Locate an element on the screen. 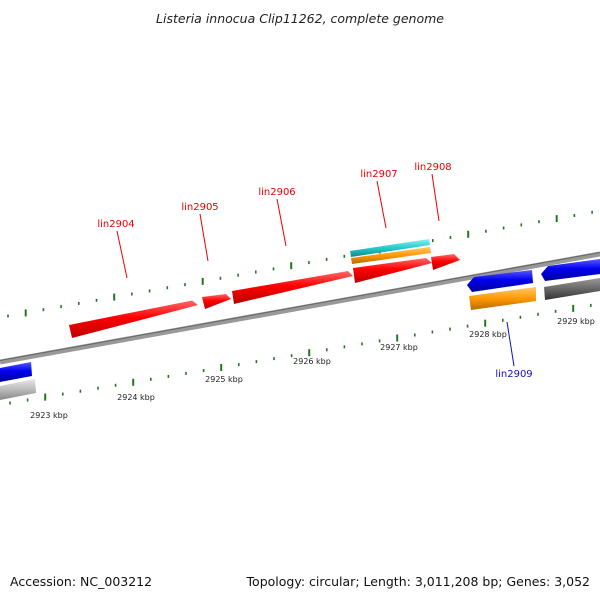  gene-lin2909-leader is located at coordinates (510, 344).